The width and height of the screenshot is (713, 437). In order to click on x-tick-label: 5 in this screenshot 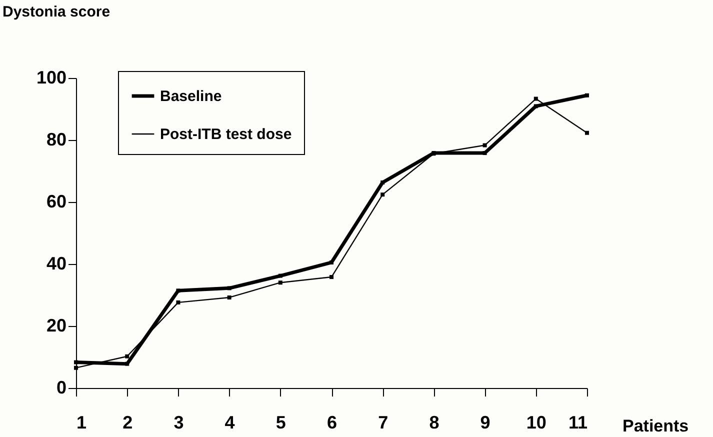, I will do `click(281, 422)`.